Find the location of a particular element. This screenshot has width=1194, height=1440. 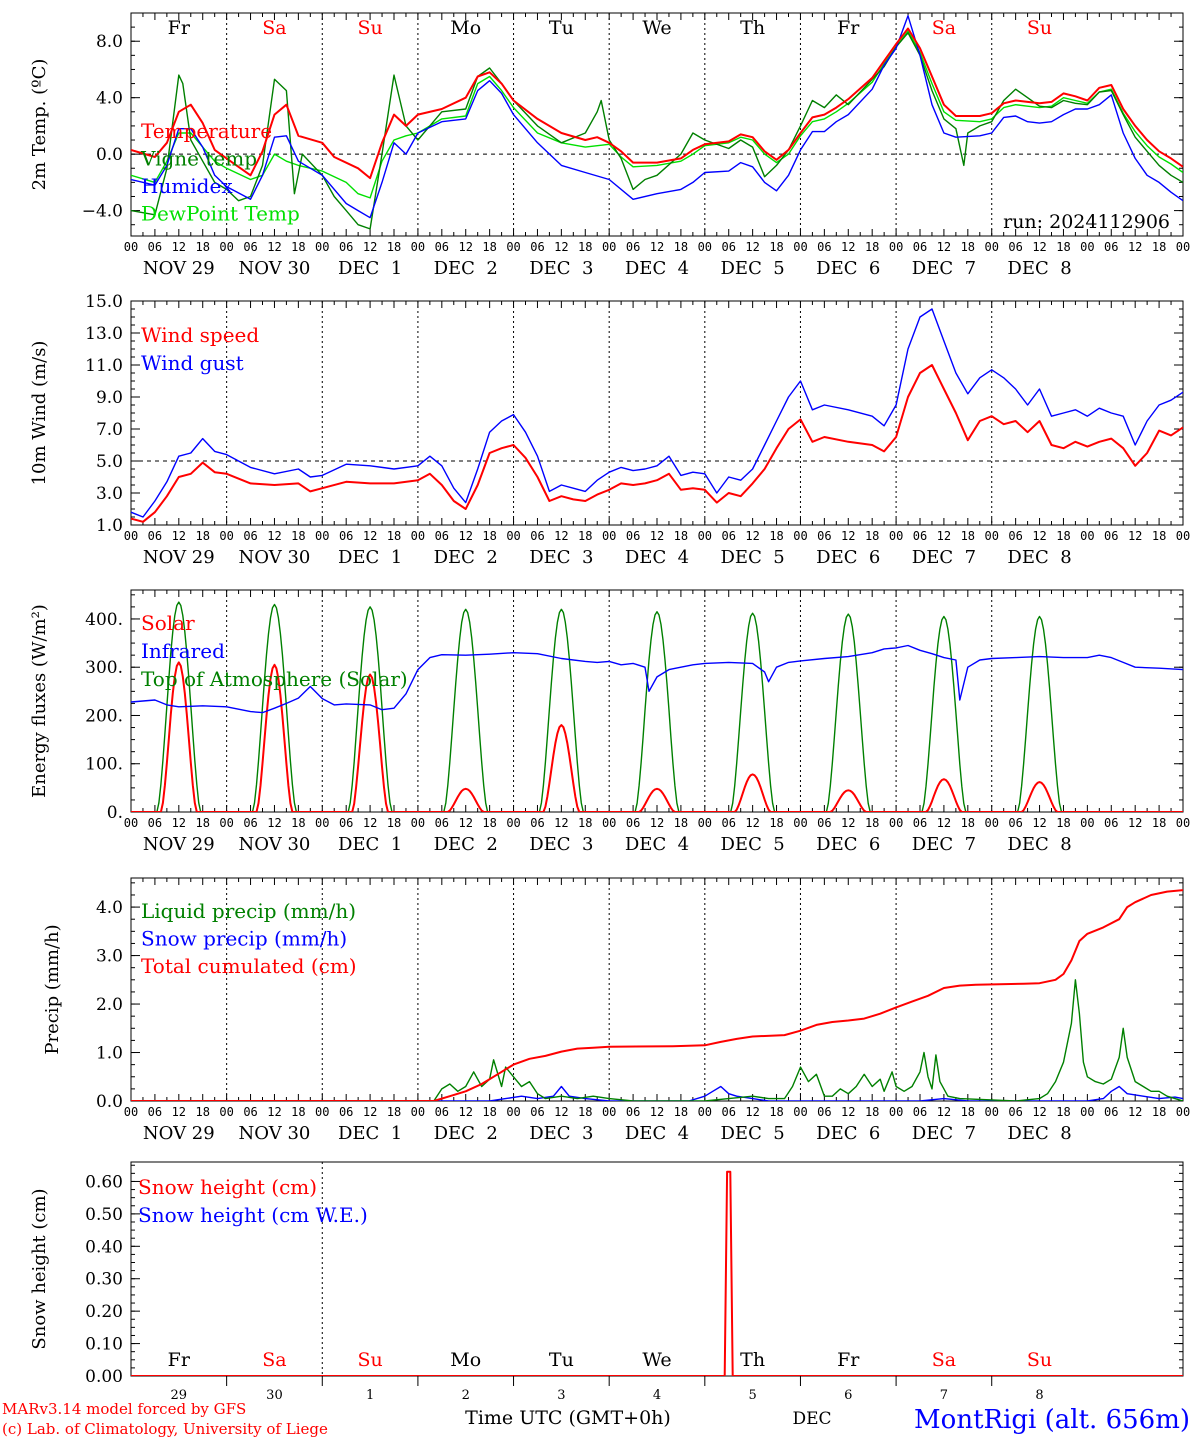

day-name-top: Su is located at coordinates (1039, 28).